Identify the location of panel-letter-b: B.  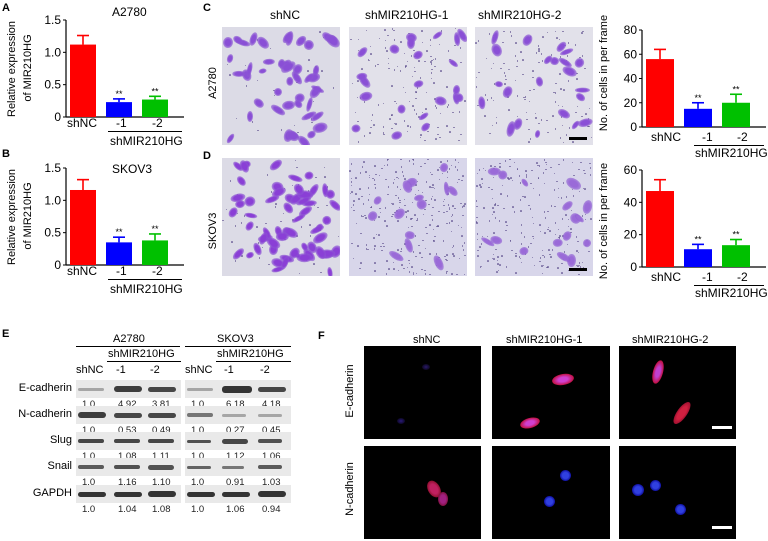
(6, 154).